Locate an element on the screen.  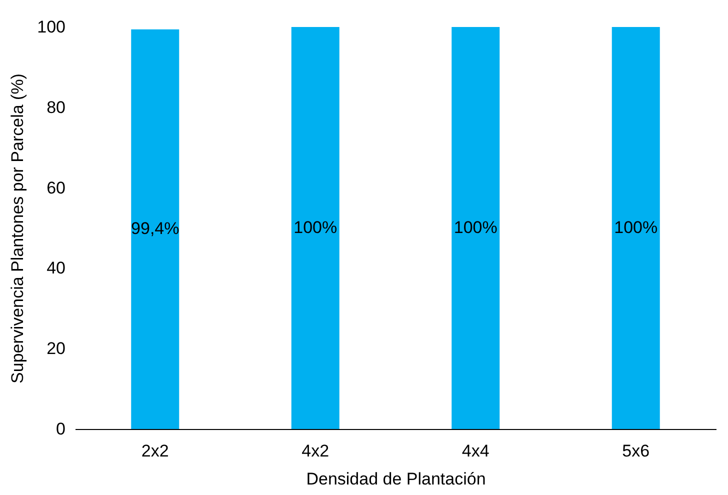
data-label: 99,4% is located at coordinates (155, 228).